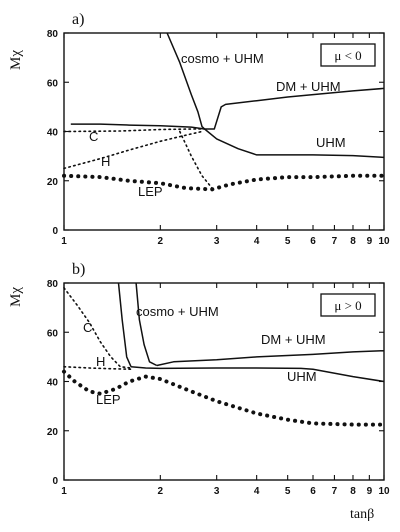 The image size is (400, 532). I want to click on panel-a-label: a), so click(78, 19).